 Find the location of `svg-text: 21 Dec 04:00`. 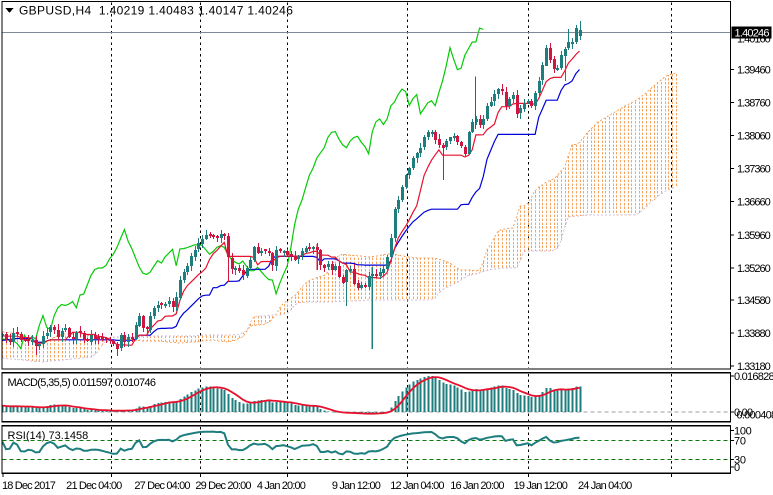

svg-text: 21 Dec 04:00 is located at coordinates (94, 486).